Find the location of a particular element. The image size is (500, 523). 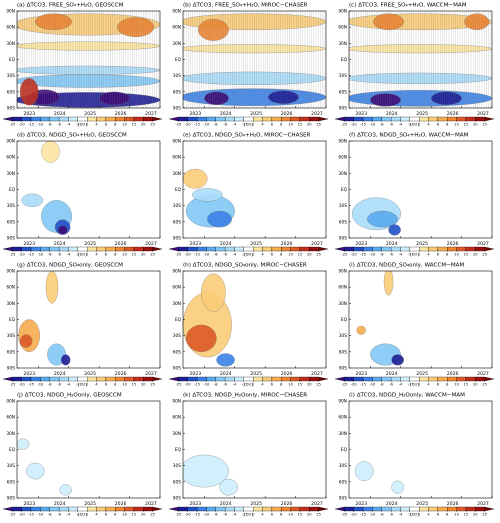

colorbar-label: 20 is located at coordinates (143, 255).